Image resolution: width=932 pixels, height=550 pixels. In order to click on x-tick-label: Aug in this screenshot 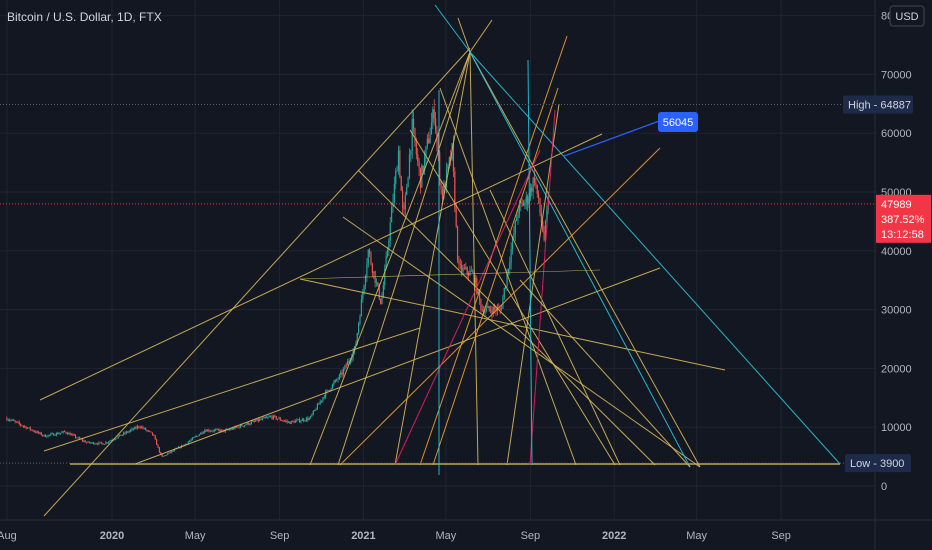, I will do `click(8, 536)`.